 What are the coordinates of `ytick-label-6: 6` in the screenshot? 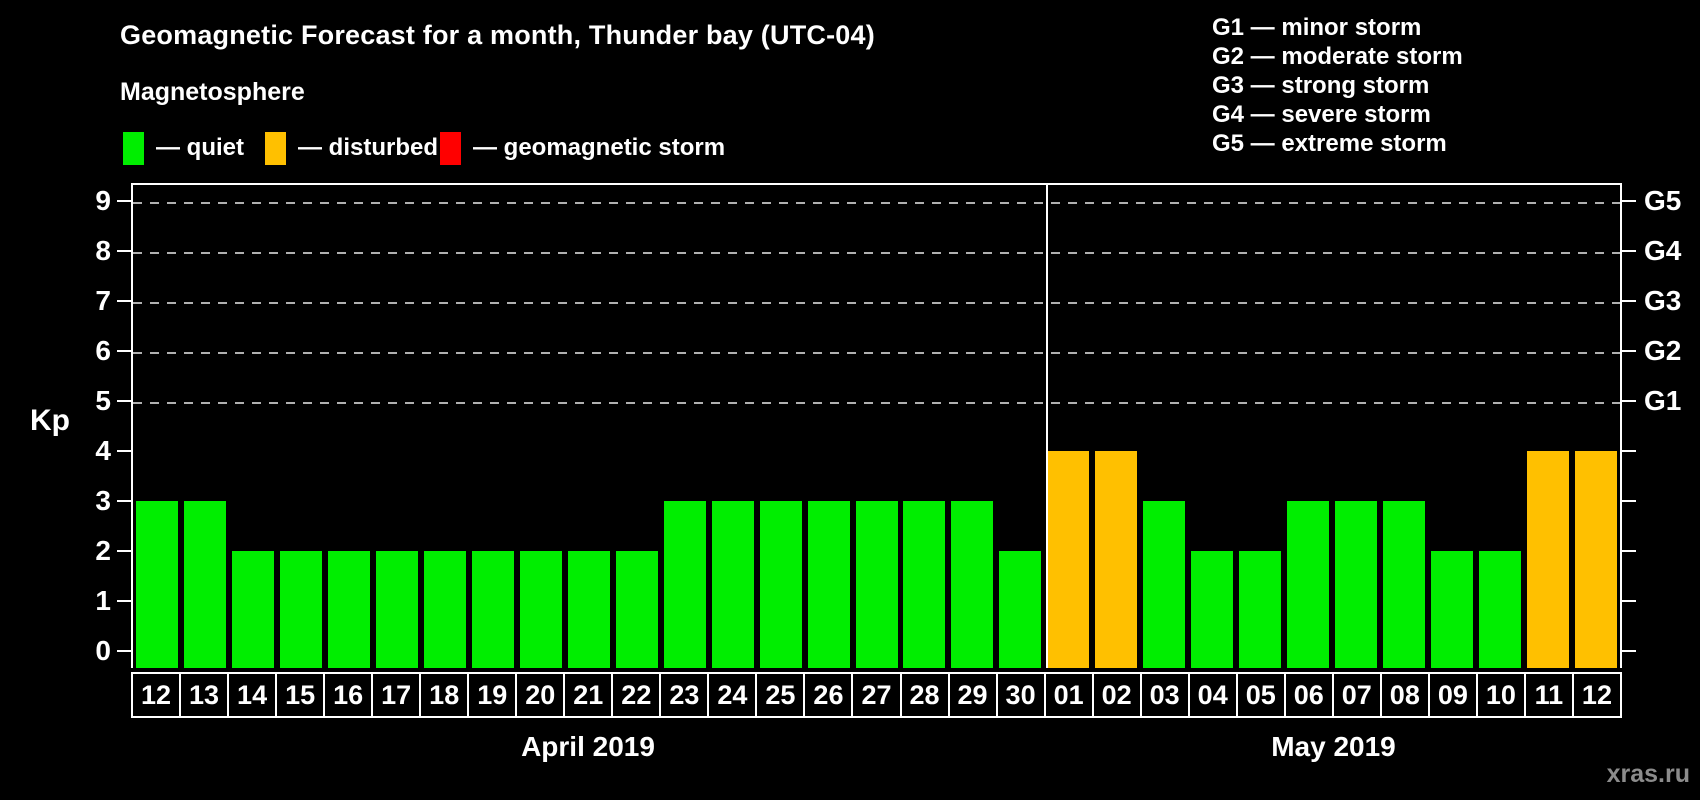 It's located at (103, 350).